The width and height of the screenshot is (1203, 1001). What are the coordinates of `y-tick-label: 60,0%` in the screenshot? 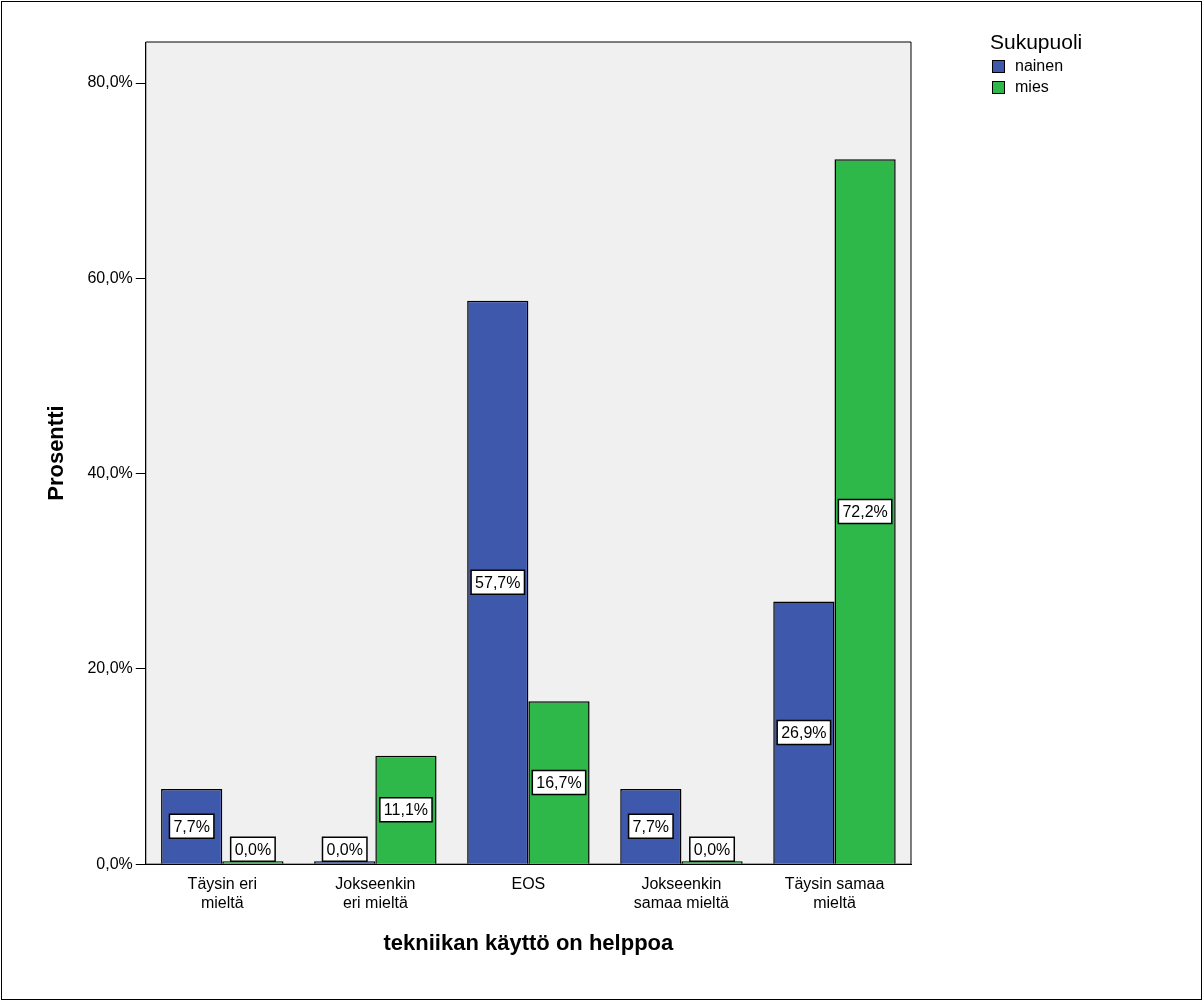 It's located at (110, 277).